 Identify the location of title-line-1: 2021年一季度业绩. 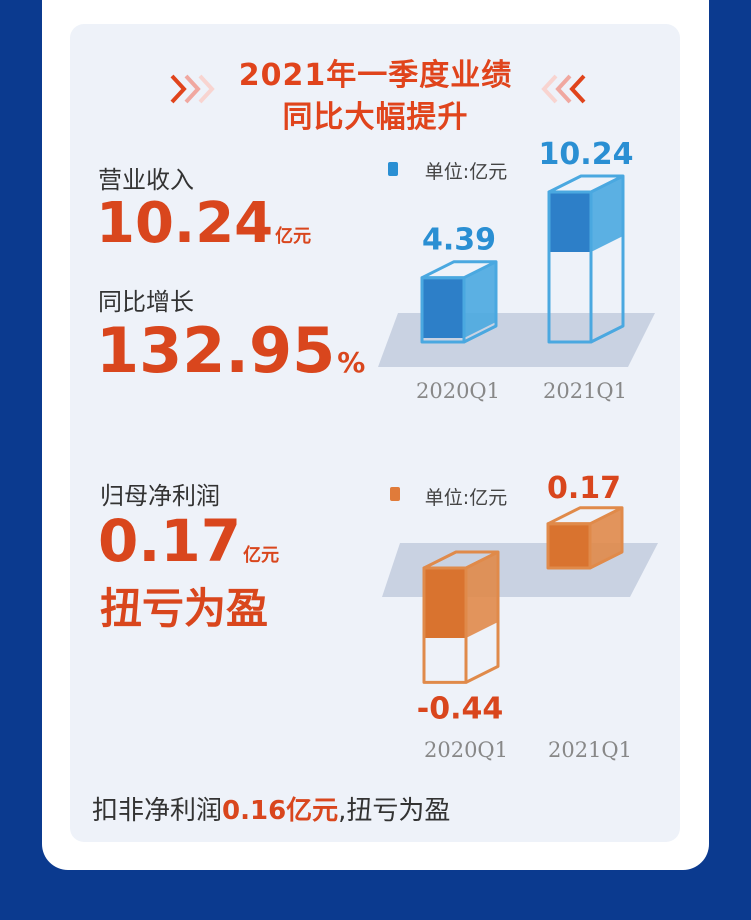
(375, 75).